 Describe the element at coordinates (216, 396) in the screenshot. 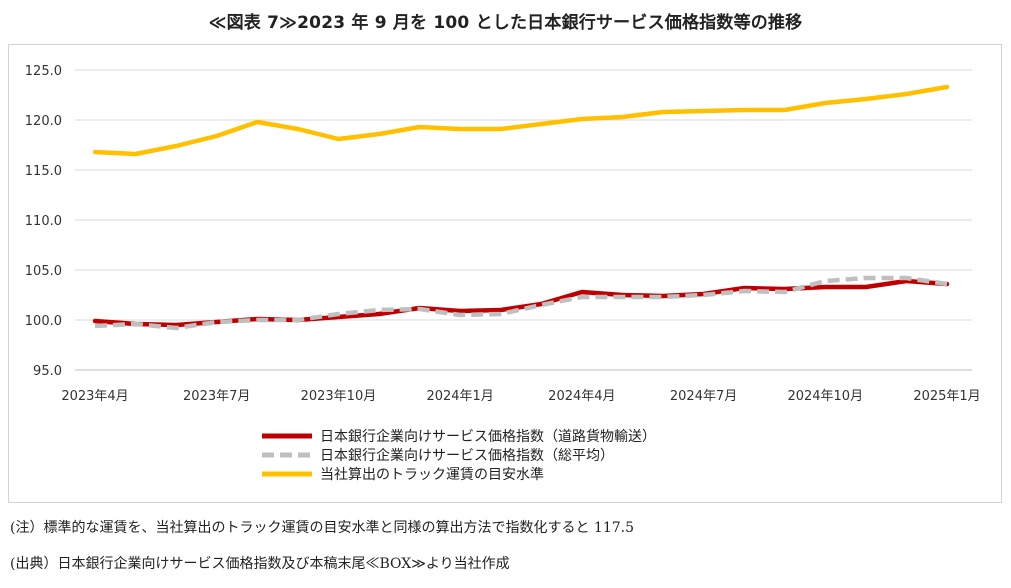

I see `x-tick-label: 2023年7月` at that location.